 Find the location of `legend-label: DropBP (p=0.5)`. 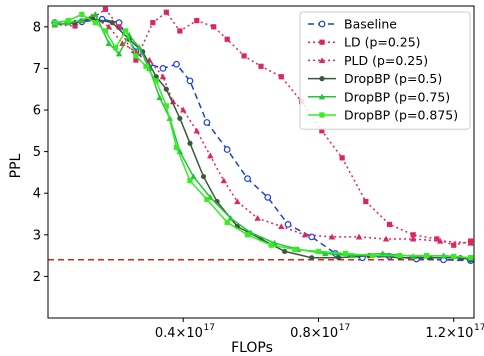

legend-label: DropBP (p=0.5) is located at coordinates (393, 78).